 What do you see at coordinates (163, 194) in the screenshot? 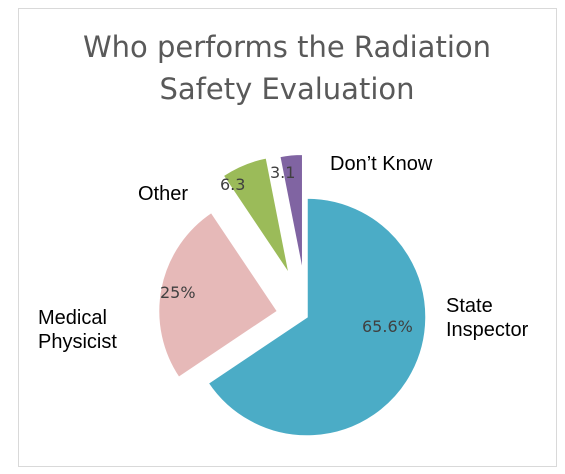
I see `category-label: Other` at bounding box center [163, 194].